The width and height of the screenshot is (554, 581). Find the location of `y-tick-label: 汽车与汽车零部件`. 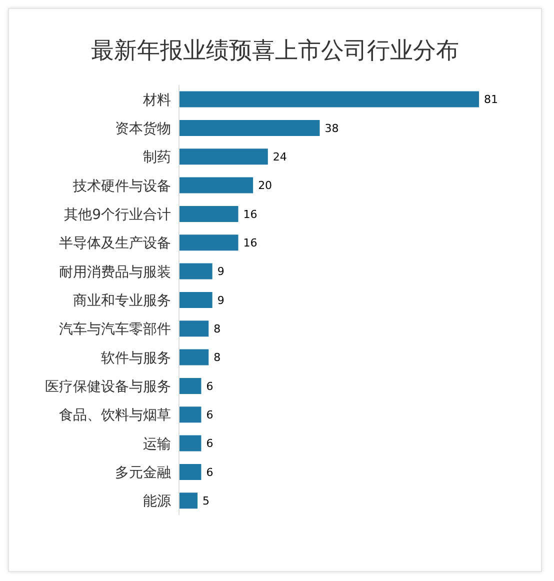

y-tick-label: 汽车与汽车零部件 is located at coordinates (115, 330).